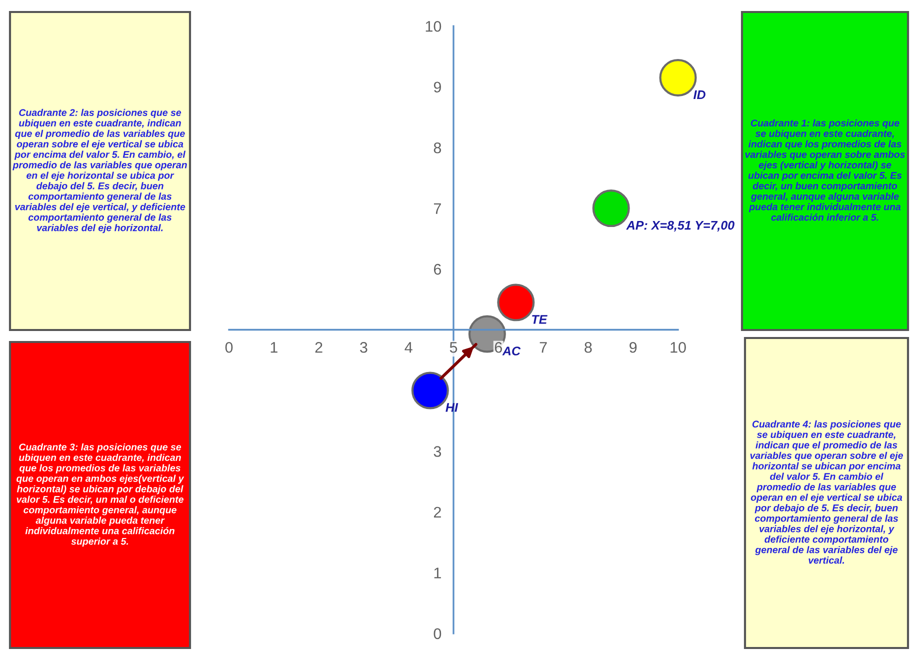 The height and width of the screenshot is (653, 911). What do you see at coordinates (588, 347) in the screenshot?
I see `x-tick-label: 8` at bounding box center [588, 347].